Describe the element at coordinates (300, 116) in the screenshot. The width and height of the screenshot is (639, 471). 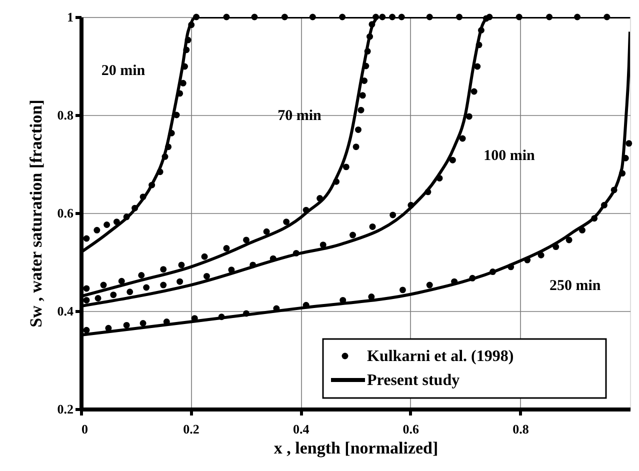
I see `annotation: 70 min` at that location.